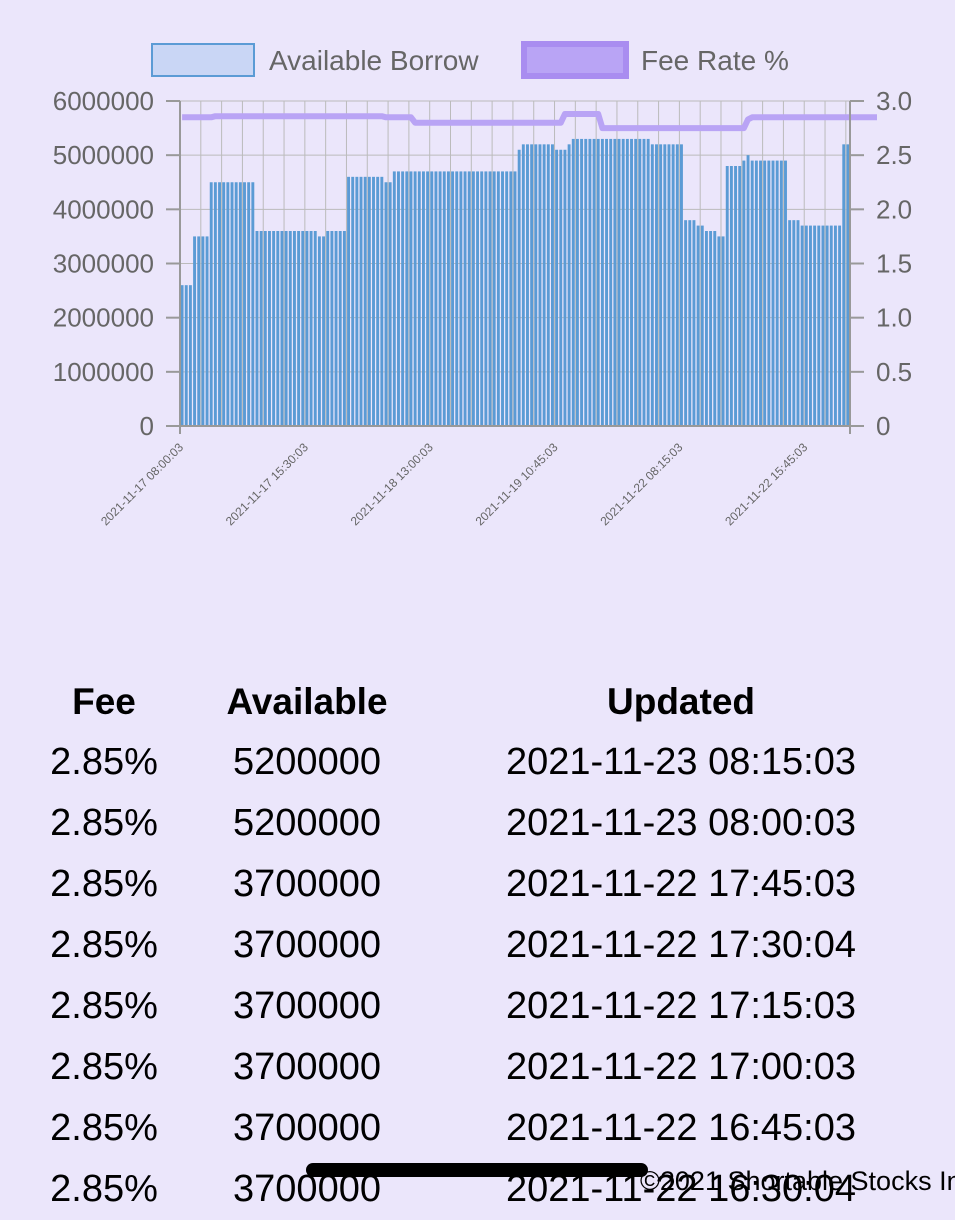 The width and height of the screenshot is (955, 1220). I want to click on table-row: 2.85% 3700000 2021-11-22 17:30:04, so click(477, 945).